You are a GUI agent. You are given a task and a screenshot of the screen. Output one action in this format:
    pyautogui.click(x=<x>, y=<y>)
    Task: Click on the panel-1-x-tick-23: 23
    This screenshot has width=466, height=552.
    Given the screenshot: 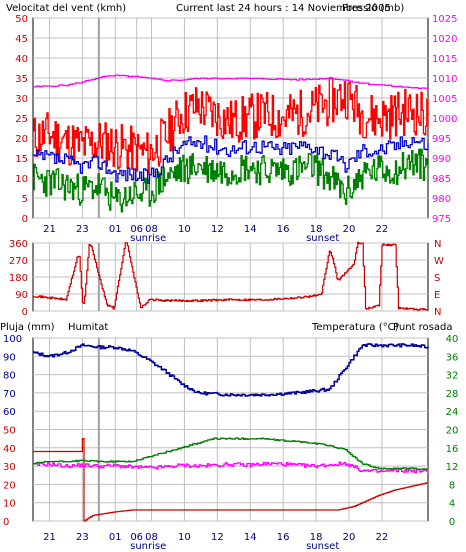 What is the action you would take?
    pyautogui.click(x=82, y=229)
    